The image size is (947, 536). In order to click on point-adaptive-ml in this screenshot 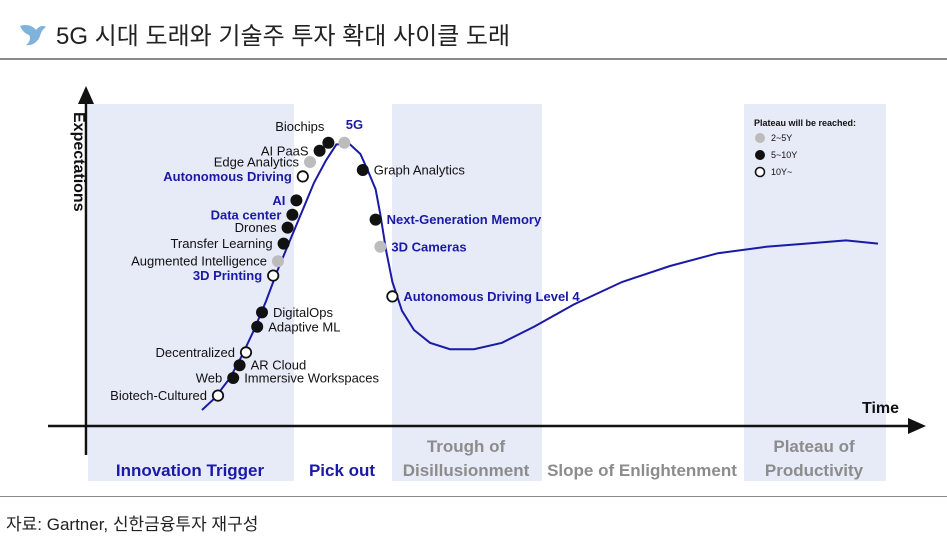, I will do `click(257, 326)`.